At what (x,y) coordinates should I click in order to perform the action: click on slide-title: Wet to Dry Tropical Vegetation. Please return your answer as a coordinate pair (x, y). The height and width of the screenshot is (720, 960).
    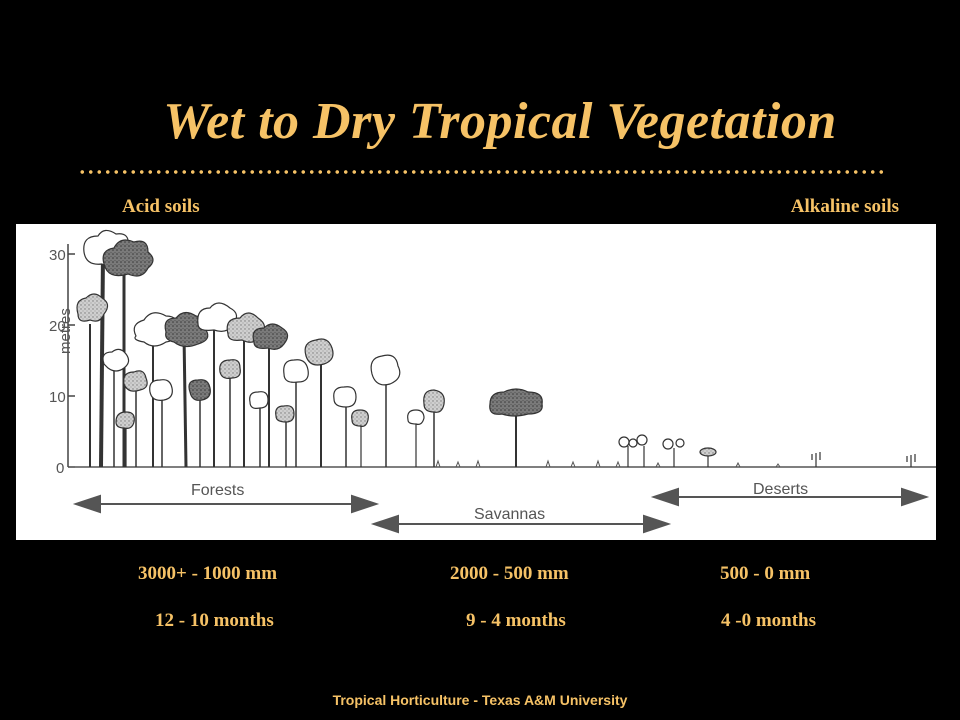
    Looking at the image, I should click on (500, 121).